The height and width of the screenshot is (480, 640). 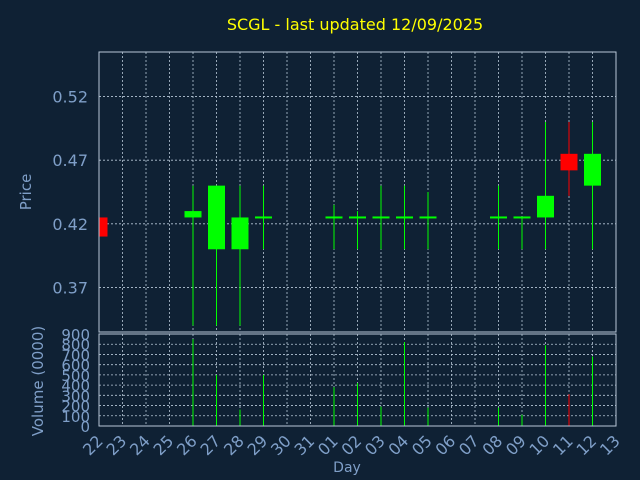 I want to click on price-tick-label: 0.52, so click(x=70, y=97).